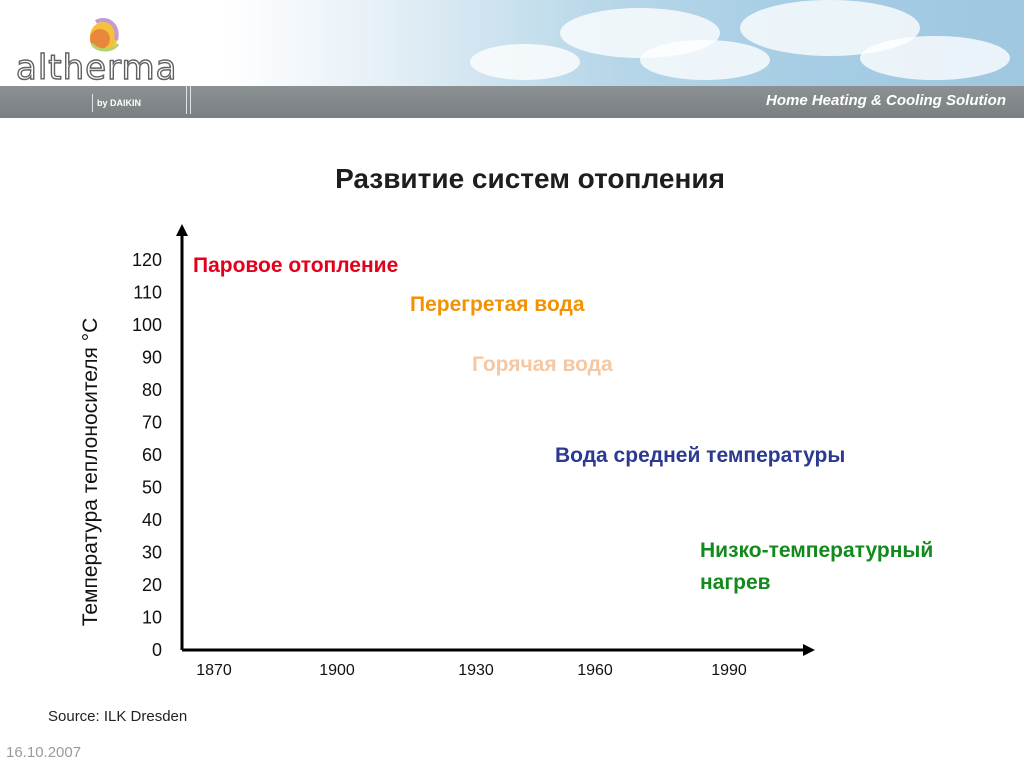 The height and width of the screenshot is (768, 1024). I want to click on header-tagline: Home Heating & Cooling Solution, so click(886, 100).